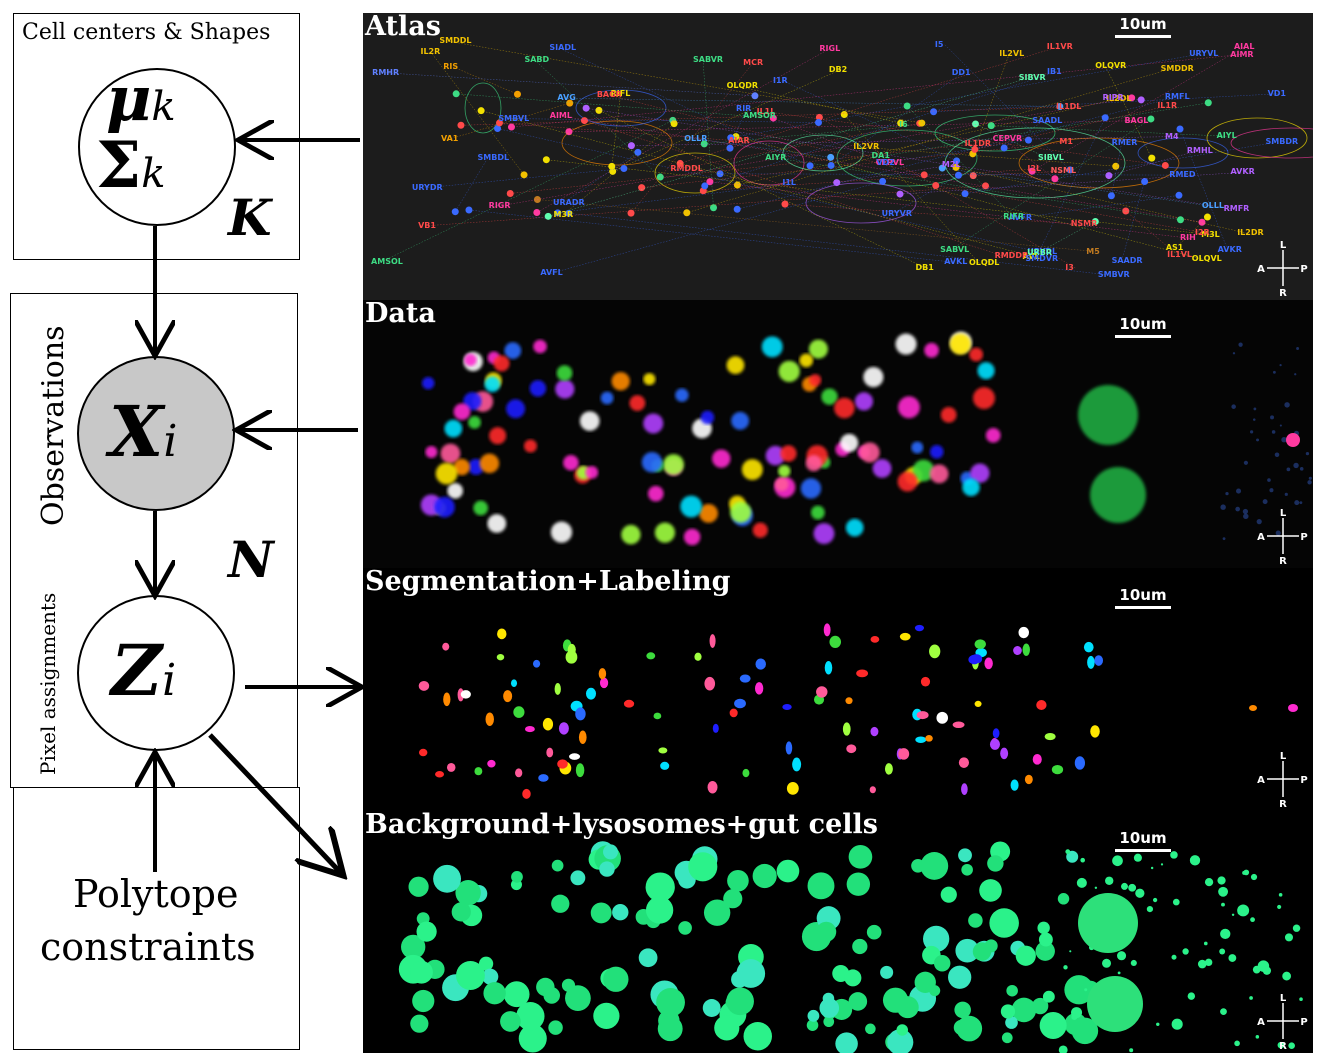 The width and height of the screenshot is (1318, 1062). Describe the element at coordinates (890, 163) in the screenshot. I see `atlas-cell-label: CEPVL` at that location.